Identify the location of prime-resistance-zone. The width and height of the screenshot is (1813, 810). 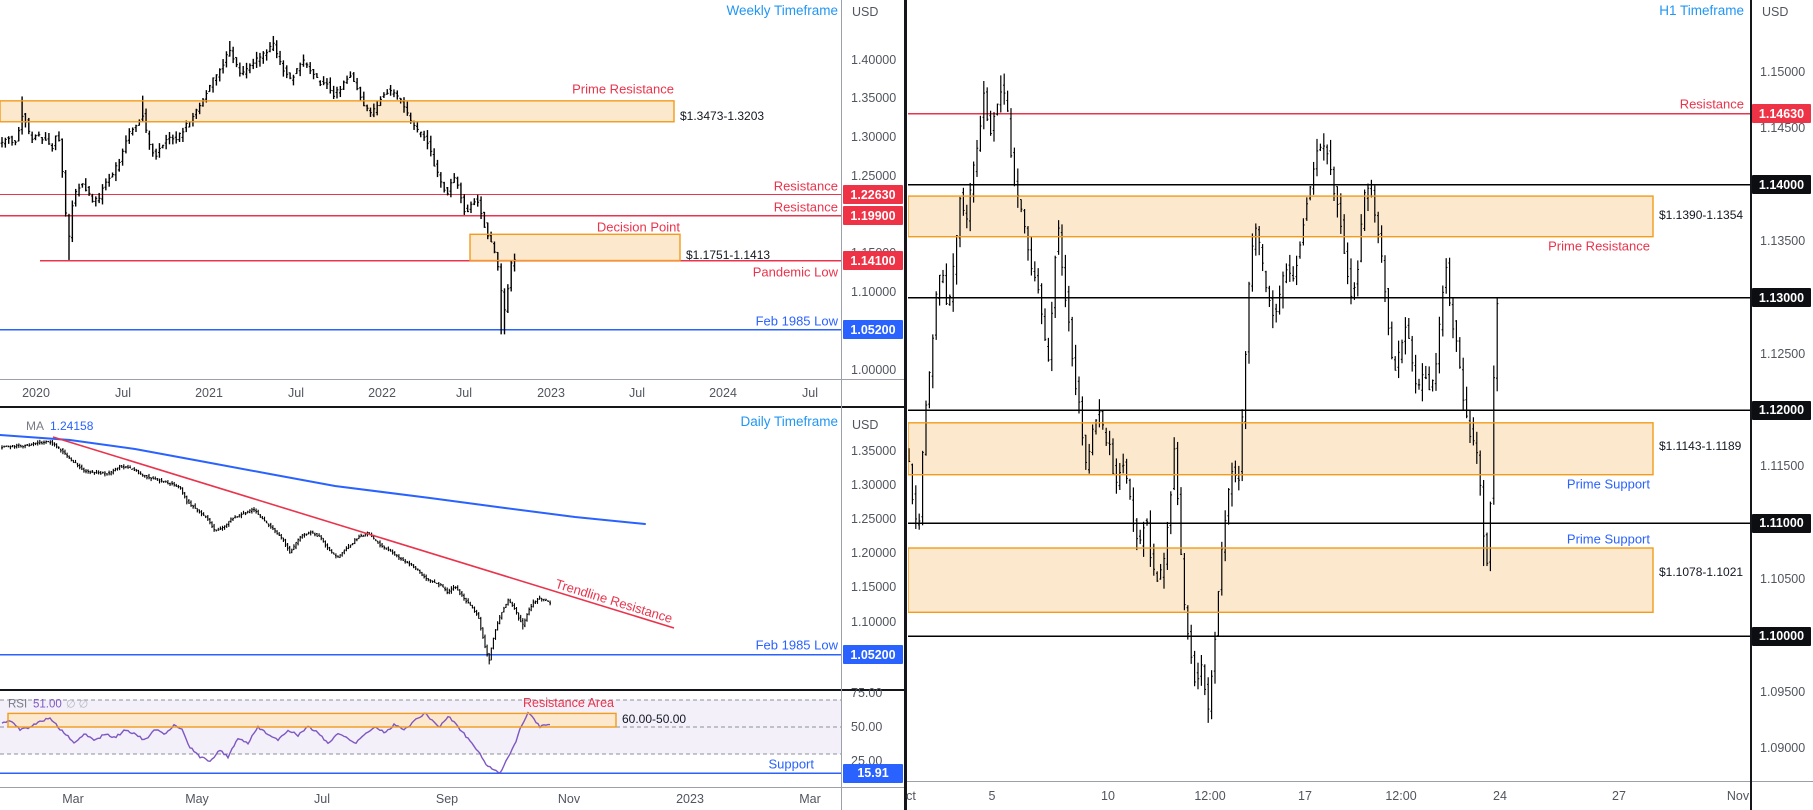
(337, 111).